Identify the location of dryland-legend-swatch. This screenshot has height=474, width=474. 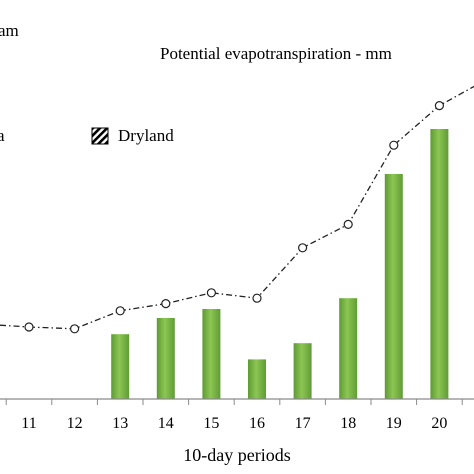
(100, 136).